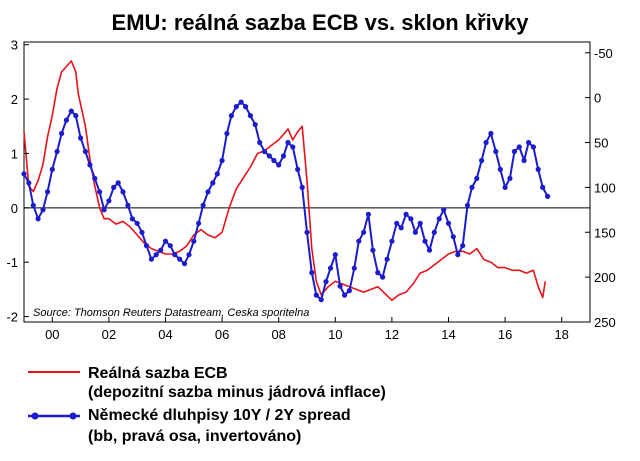 The width and height of the screenshot is (640, 461). What do you see at coordinates (601, 143) in the screenshot?
I see `y-right-tick-label: 50` at bounding box center [601, 143].